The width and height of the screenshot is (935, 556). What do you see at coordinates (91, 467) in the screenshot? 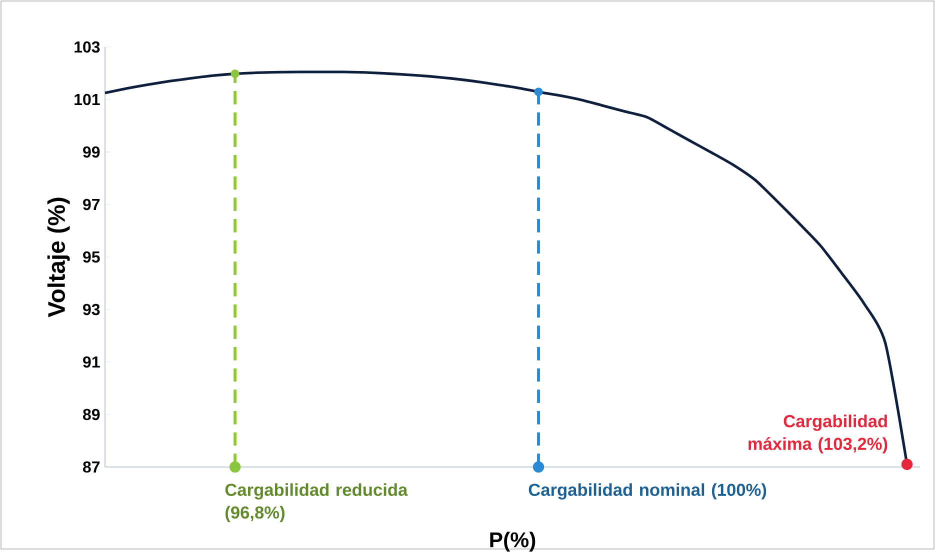
I see `y-tick-label: 87` at bounding box center [91, 467].